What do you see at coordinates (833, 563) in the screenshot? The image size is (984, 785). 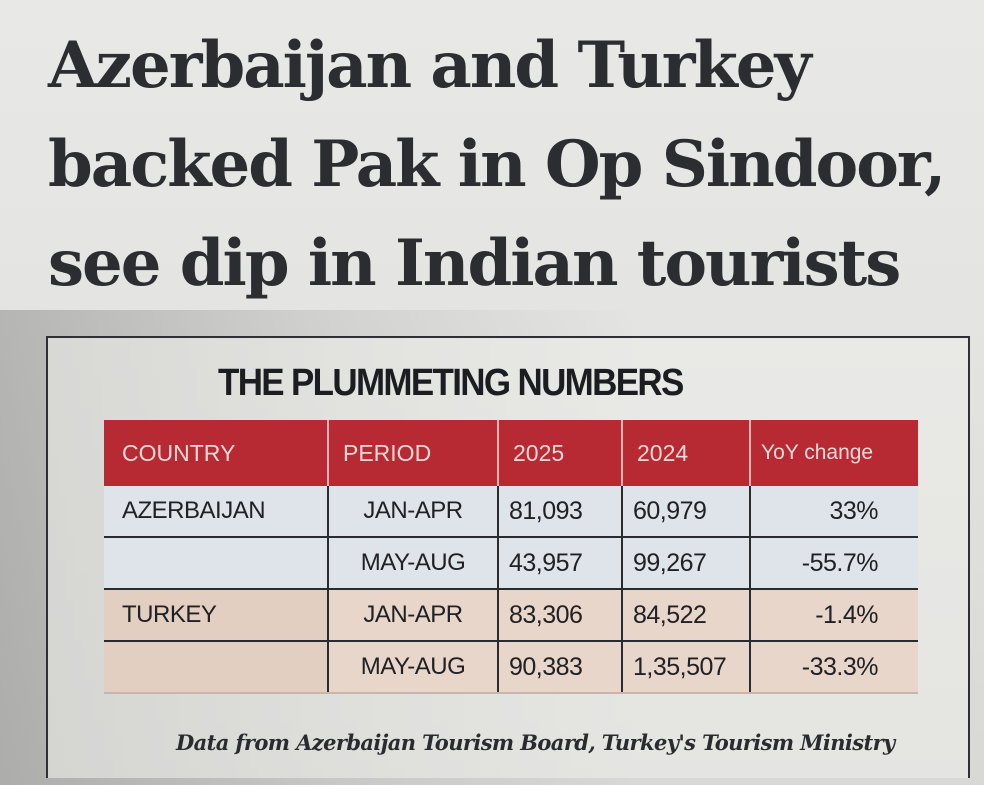 I see `cell-yoy: -55.7%` at bounding box center [833, 563].